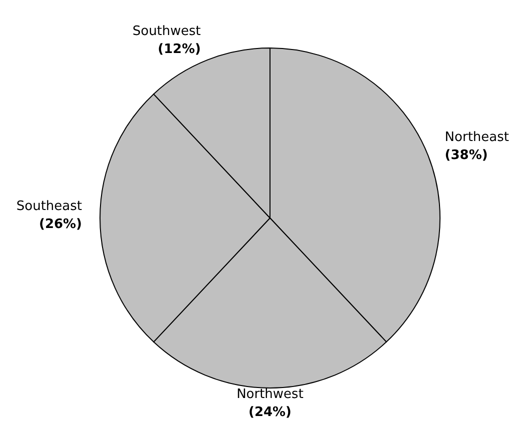  What do you see at coordinates (49, 206) in the screenshot?
I see `slice-label: Southeast` at bounding box center [49, 206].